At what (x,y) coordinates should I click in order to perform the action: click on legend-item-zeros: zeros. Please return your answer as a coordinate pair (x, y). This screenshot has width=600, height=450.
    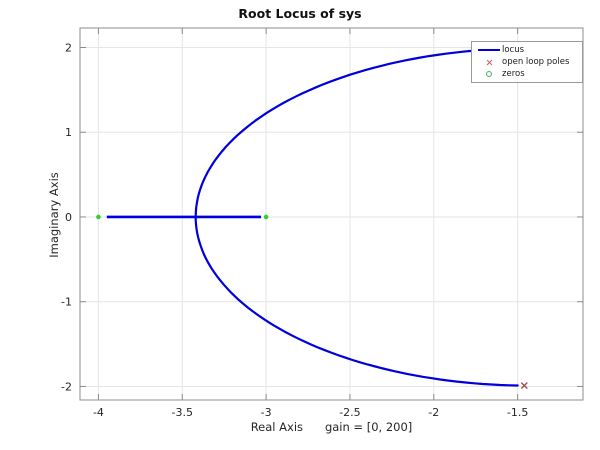
    Looking at the image, I should click on (527, 74).